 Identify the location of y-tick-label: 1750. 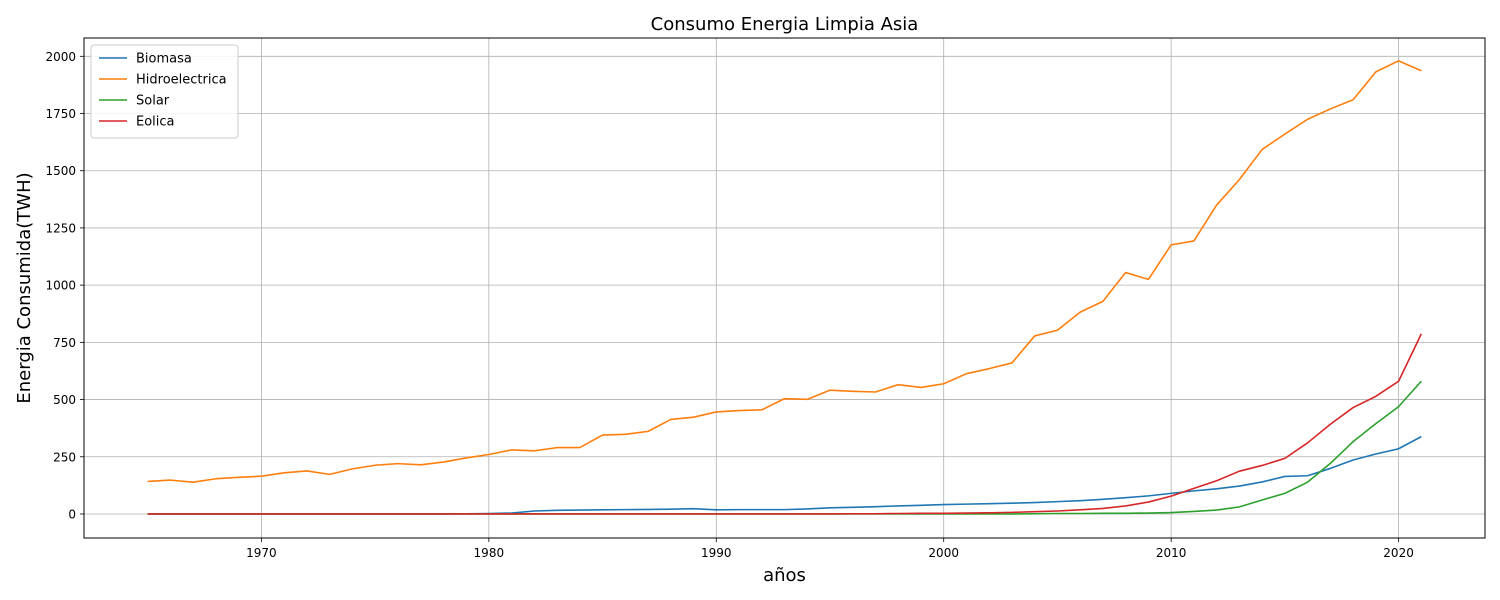
(60, 114).